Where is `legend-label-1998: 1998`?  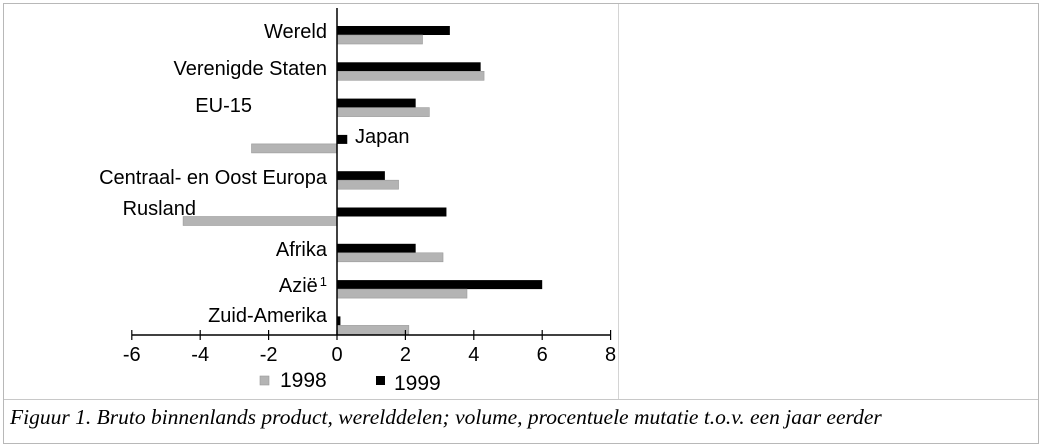 legend-label-1998: 1998 is located at coordinates (303, 380).